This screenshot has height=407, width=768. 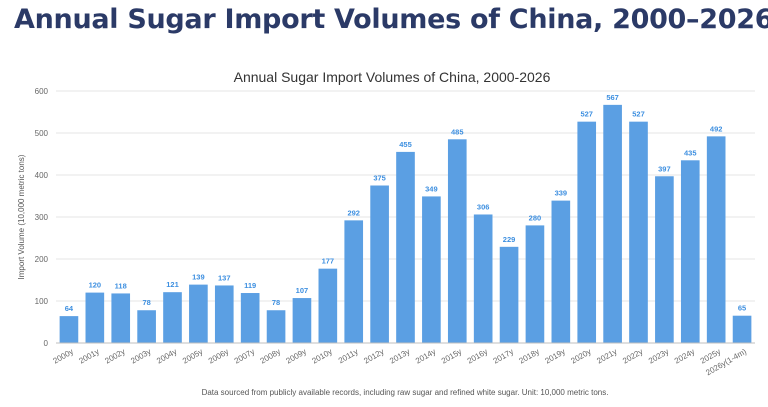 What do you see at coordinates (451, 356) in the screenshot?
I see `x-tick-label: 2015y` at bounding box center [451, 356].